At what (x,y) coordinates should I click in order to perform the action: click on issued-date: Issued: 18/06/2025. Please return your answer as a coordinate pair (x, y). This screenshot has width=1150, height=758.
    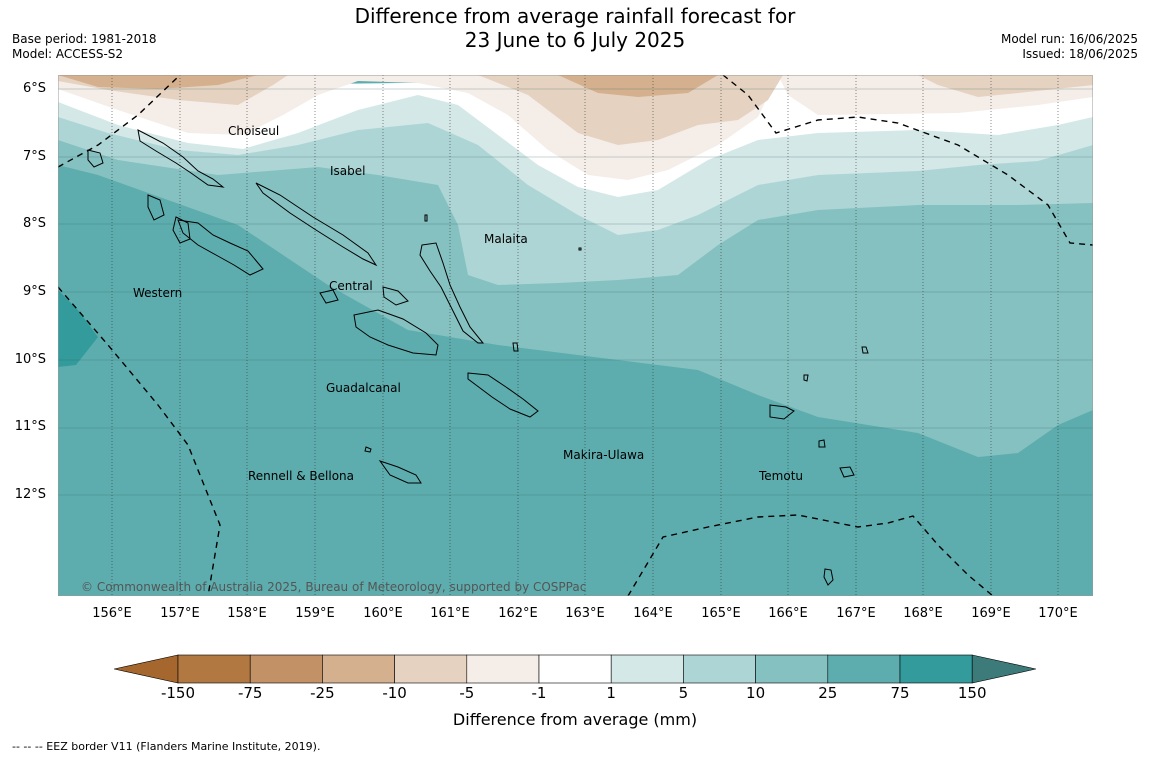
    Looking at the image, I should click on (1080, 54).